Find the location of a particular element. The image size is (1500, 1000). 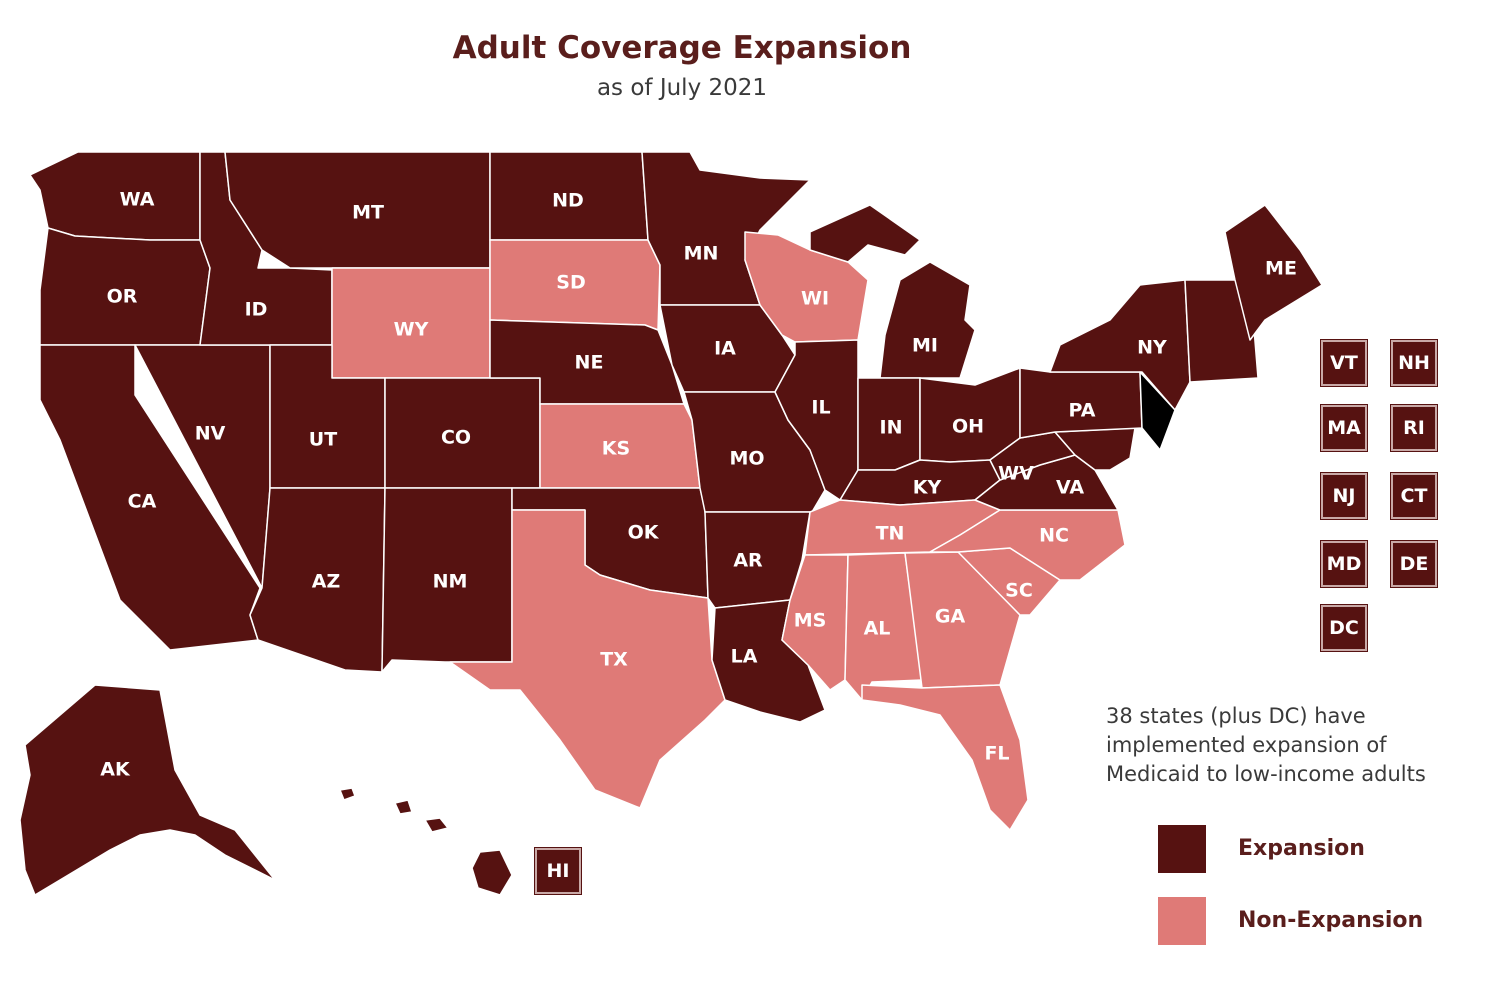

state-mi is located at coordinates (892, 291).